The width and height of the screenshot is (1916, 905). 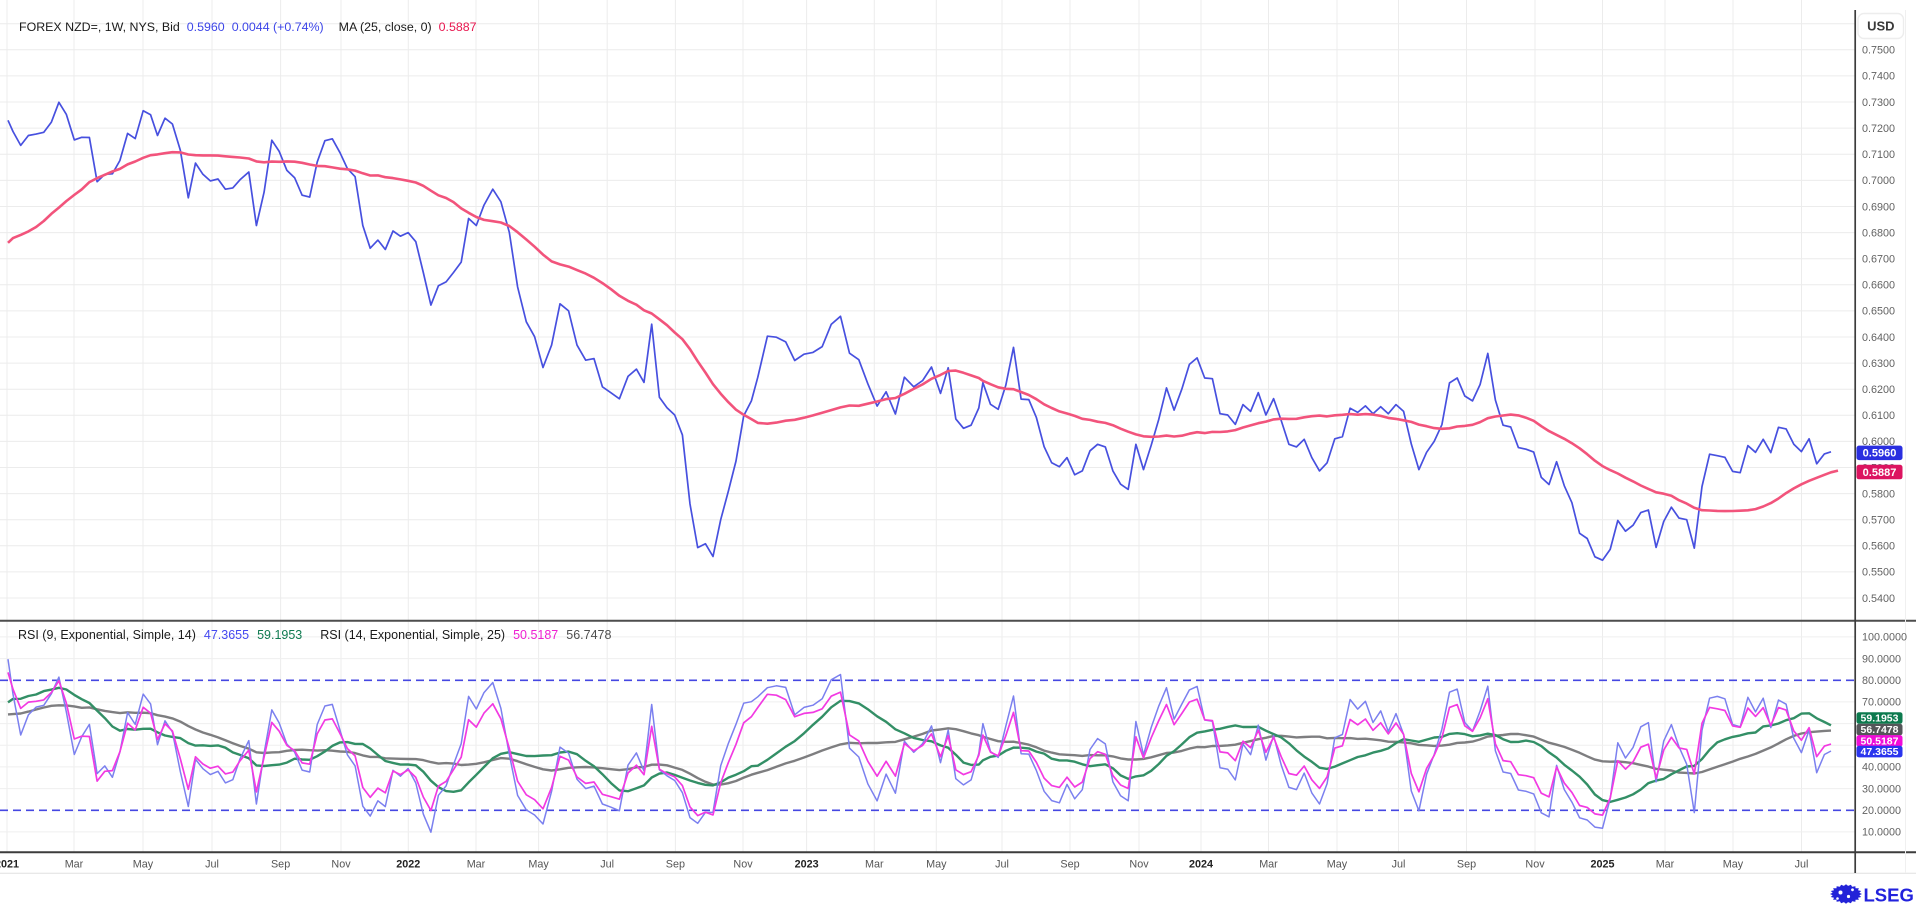 What do you see at coordinates (1878, 312) in the screenshot?
I see `svg-text: 0.6500` at bounding box center [1878, 312].